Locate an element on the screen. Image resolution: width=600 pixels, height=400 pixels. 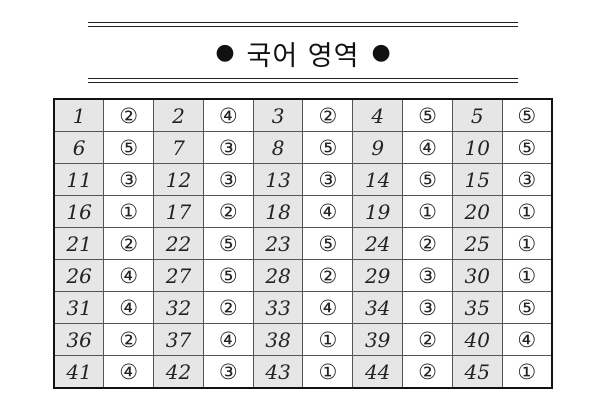
question-number: 5 is located at coordinates (477, 115).